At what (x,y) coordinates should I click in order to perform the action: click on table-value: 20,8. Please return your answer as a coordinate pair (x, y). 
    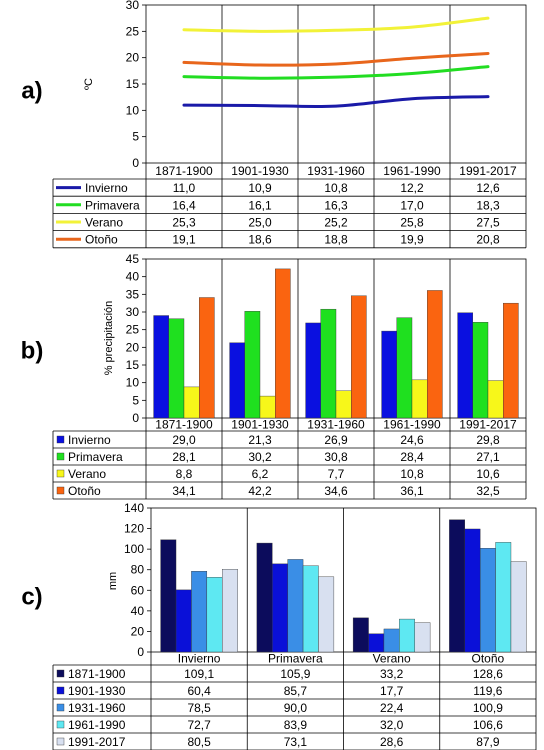
    Looking at the image, I should click on (488, 240).